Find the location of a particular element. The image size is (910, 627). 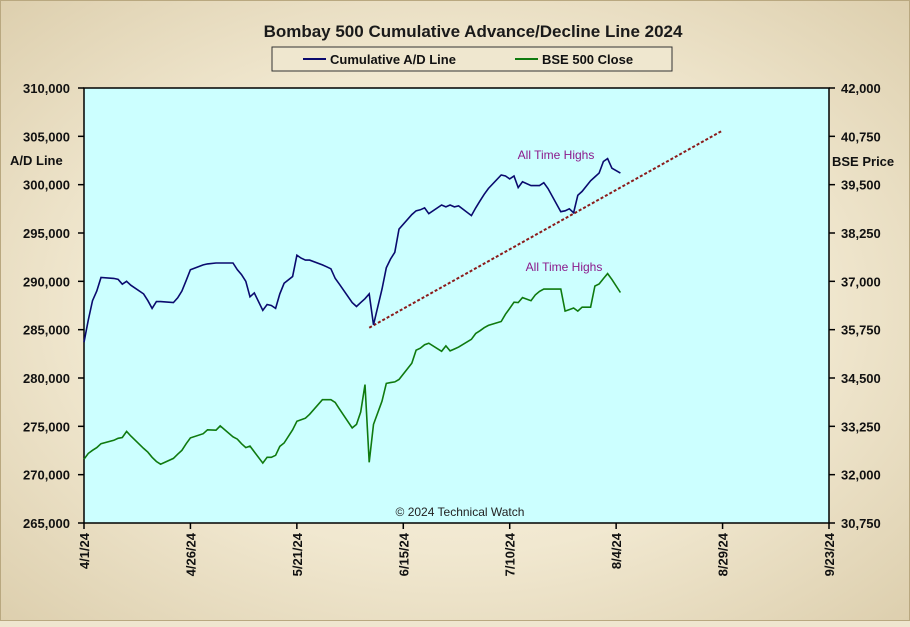

legend: Cumulative A/D Line BSE 500 Close is located at coordinates (472, 59).